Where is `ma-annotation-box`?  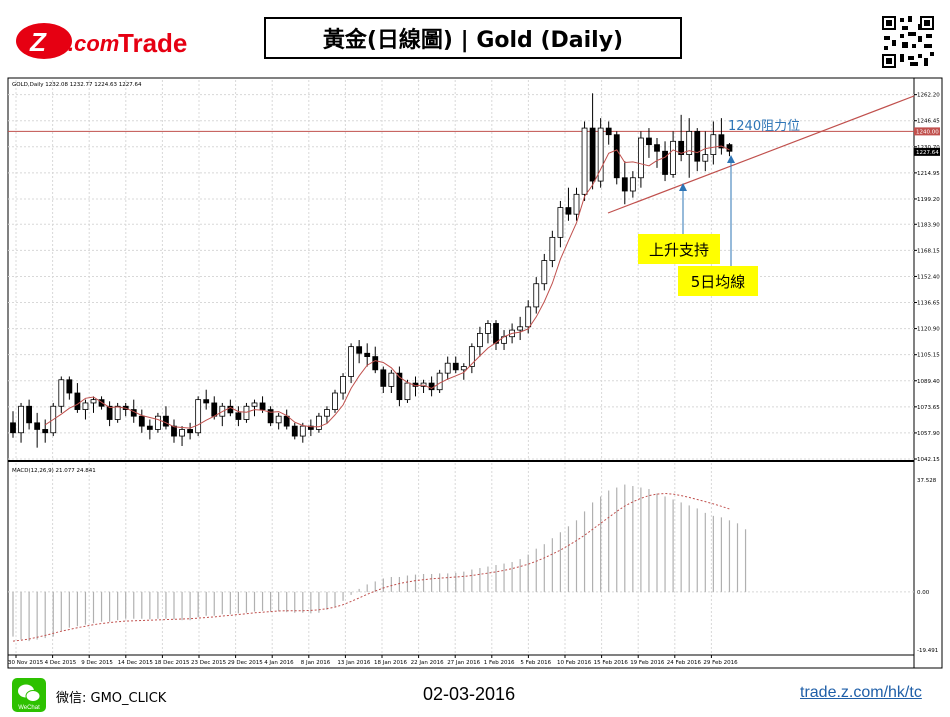
ma-annotation-box is located at coordinates (718, 281).